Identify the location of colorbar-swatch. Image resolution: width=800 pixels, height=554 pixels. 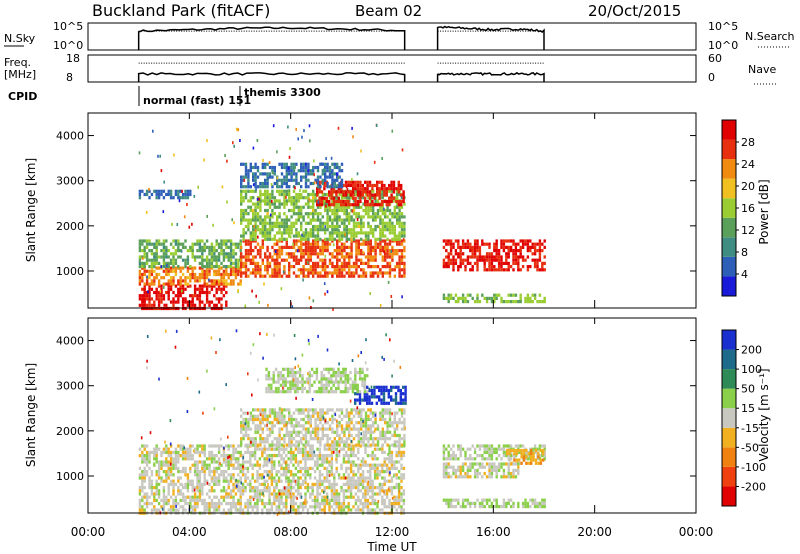
(729, 130).